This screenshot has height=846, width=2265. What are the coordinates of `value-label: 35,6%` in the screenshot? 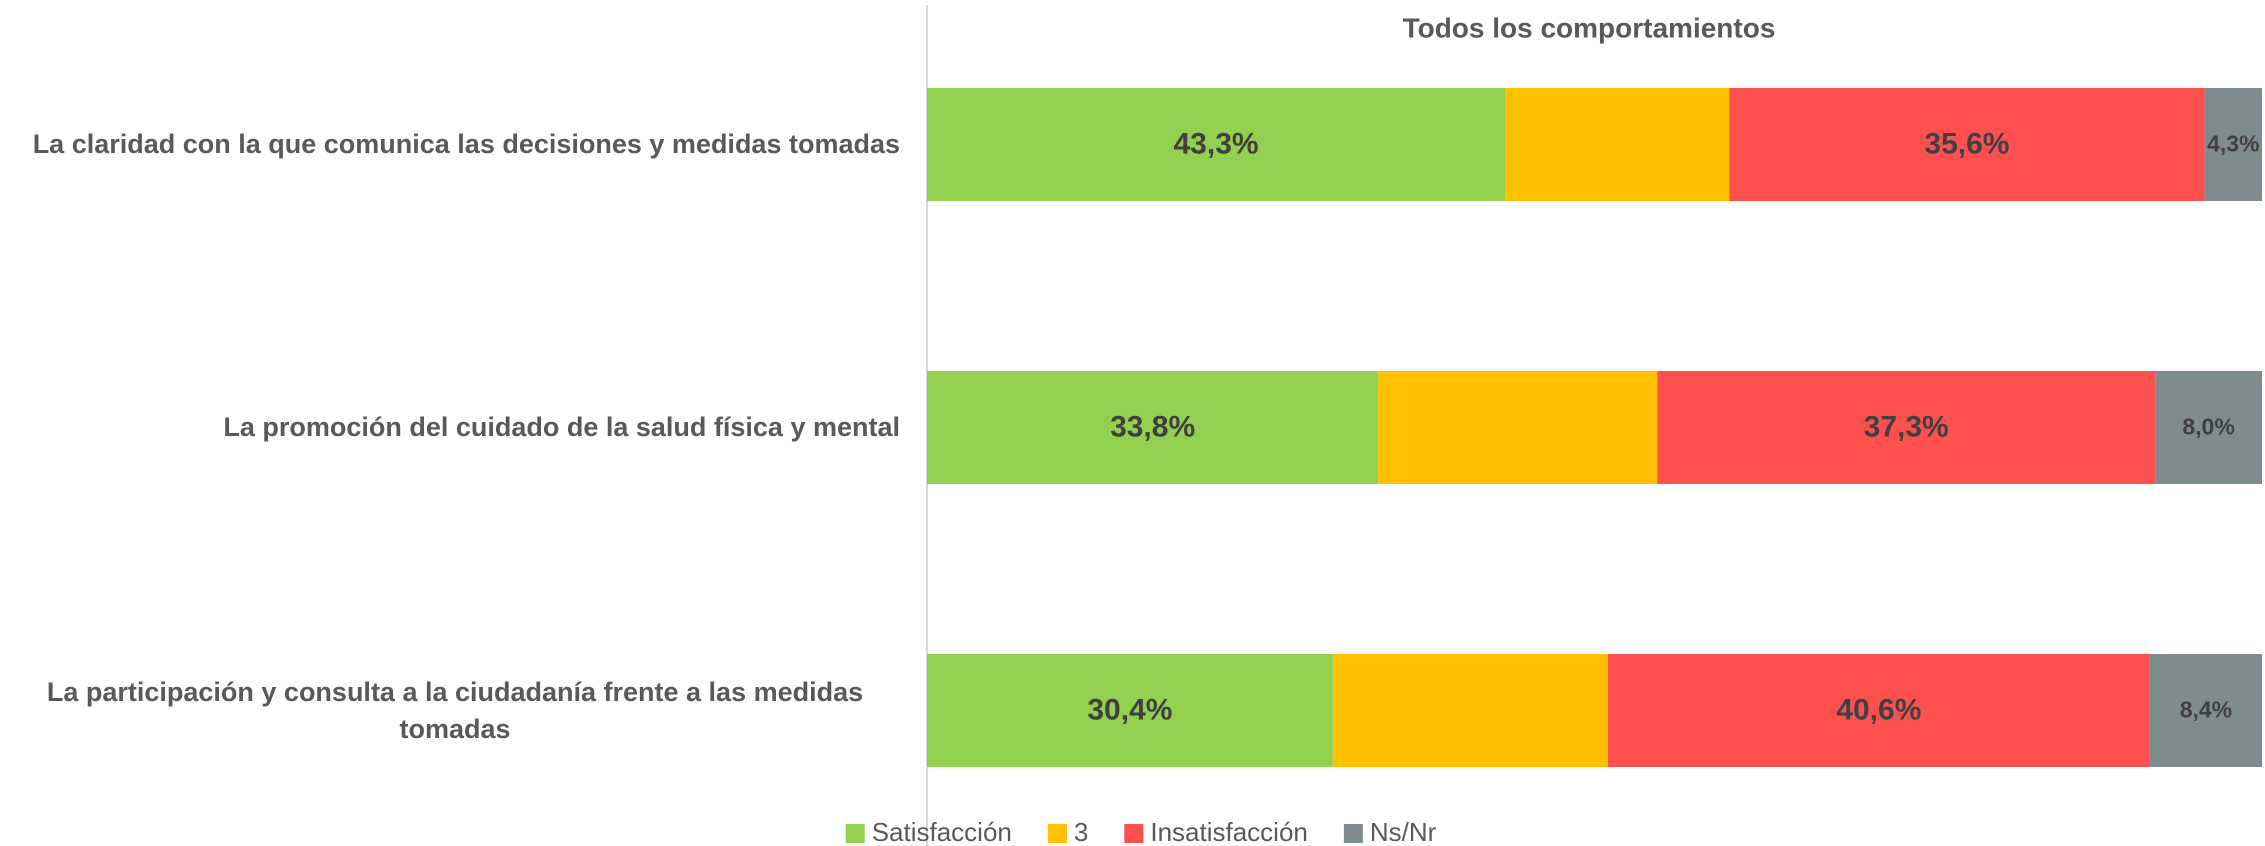 It's located at (1966, 143).